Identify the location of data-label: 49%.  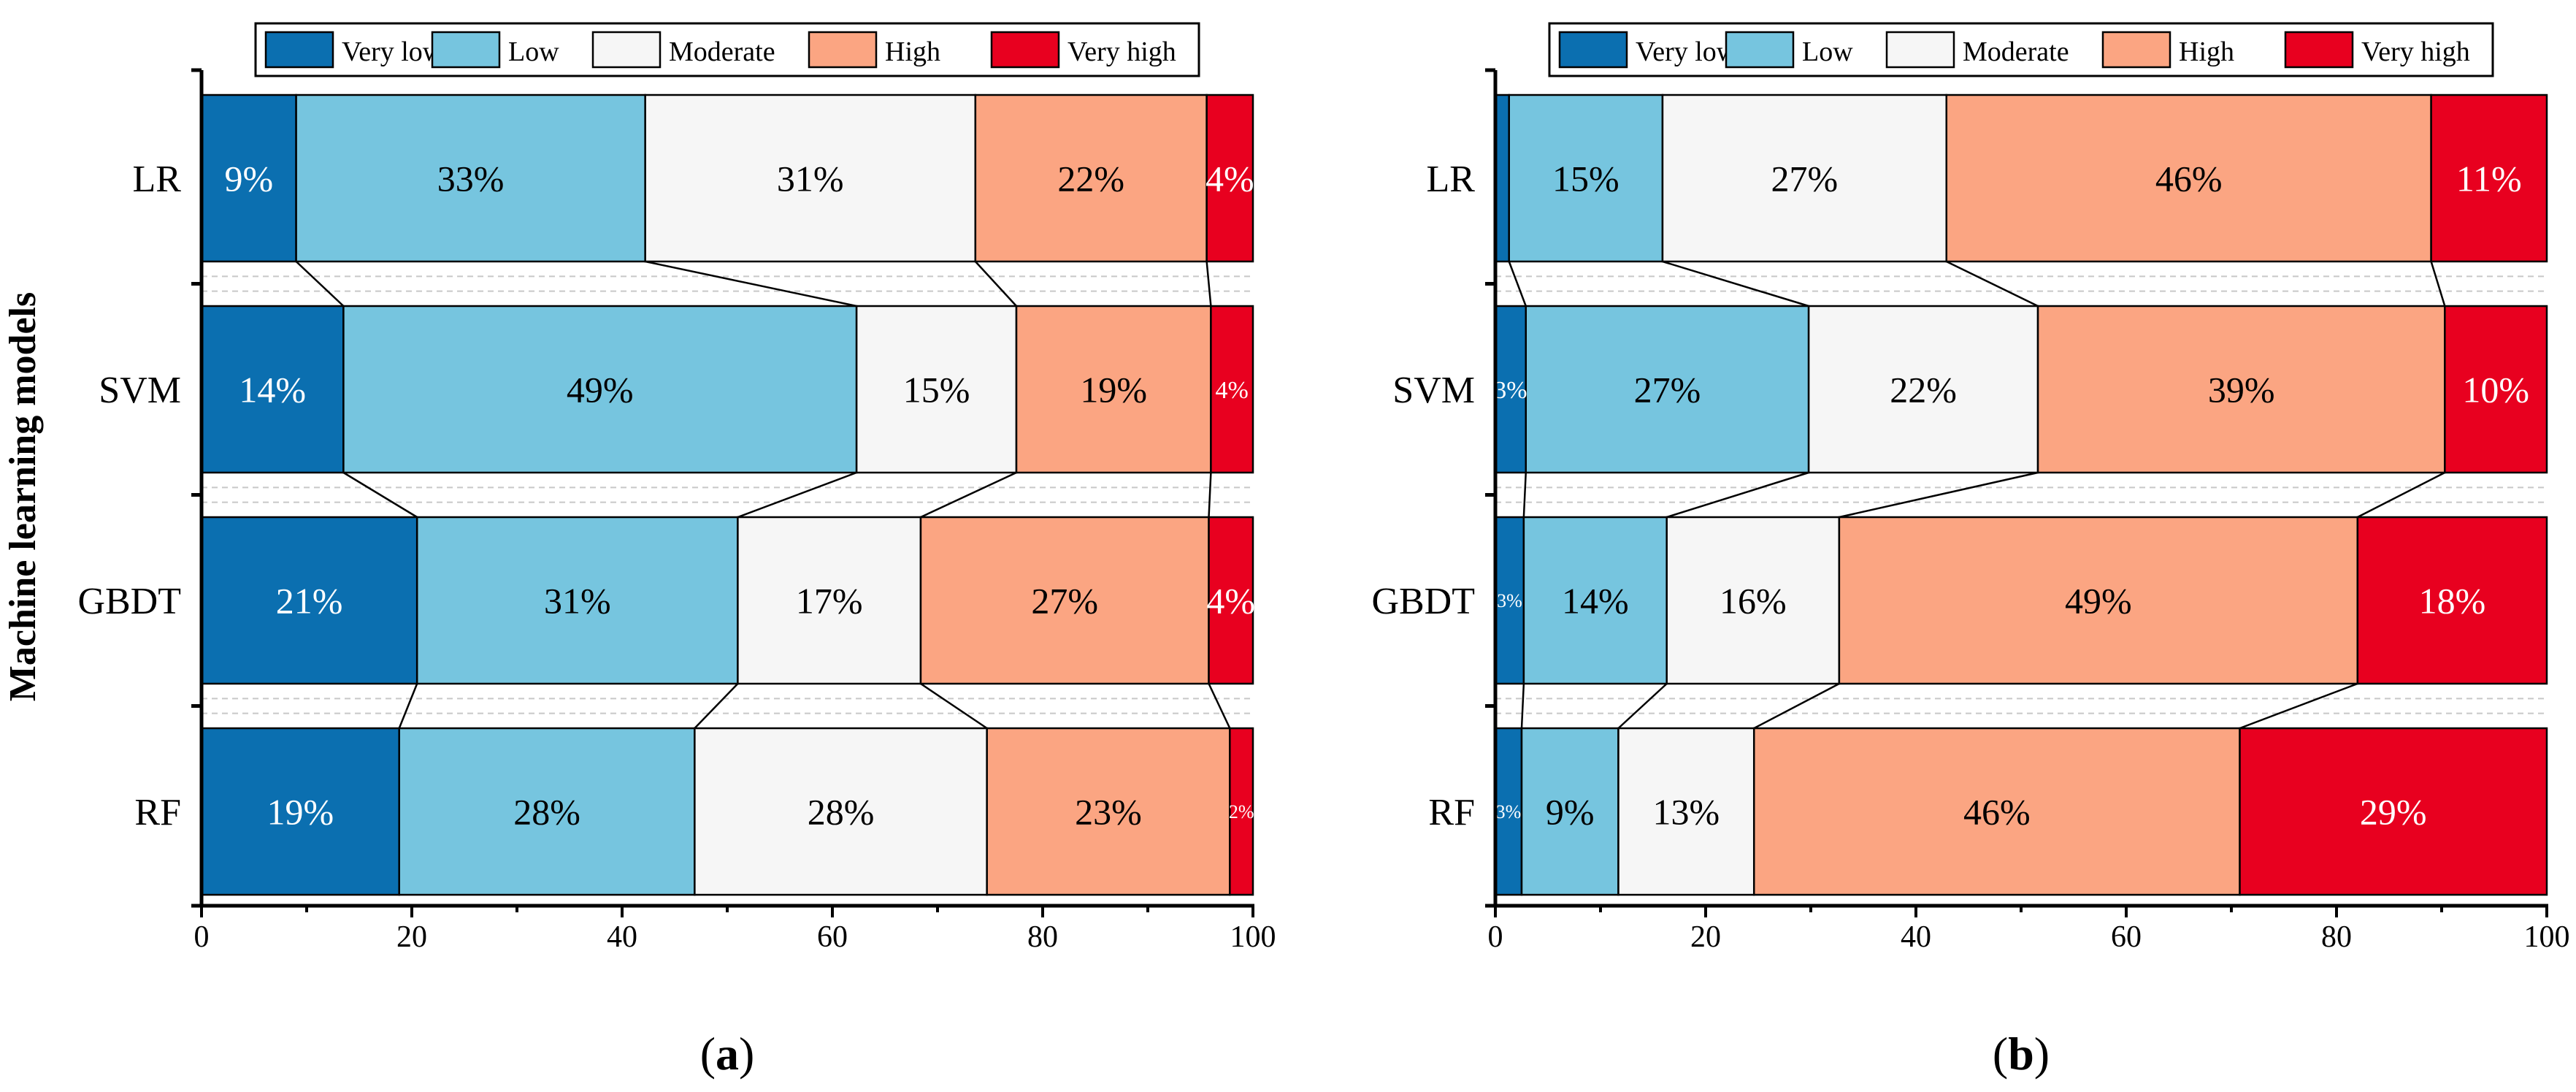
(600, 391).